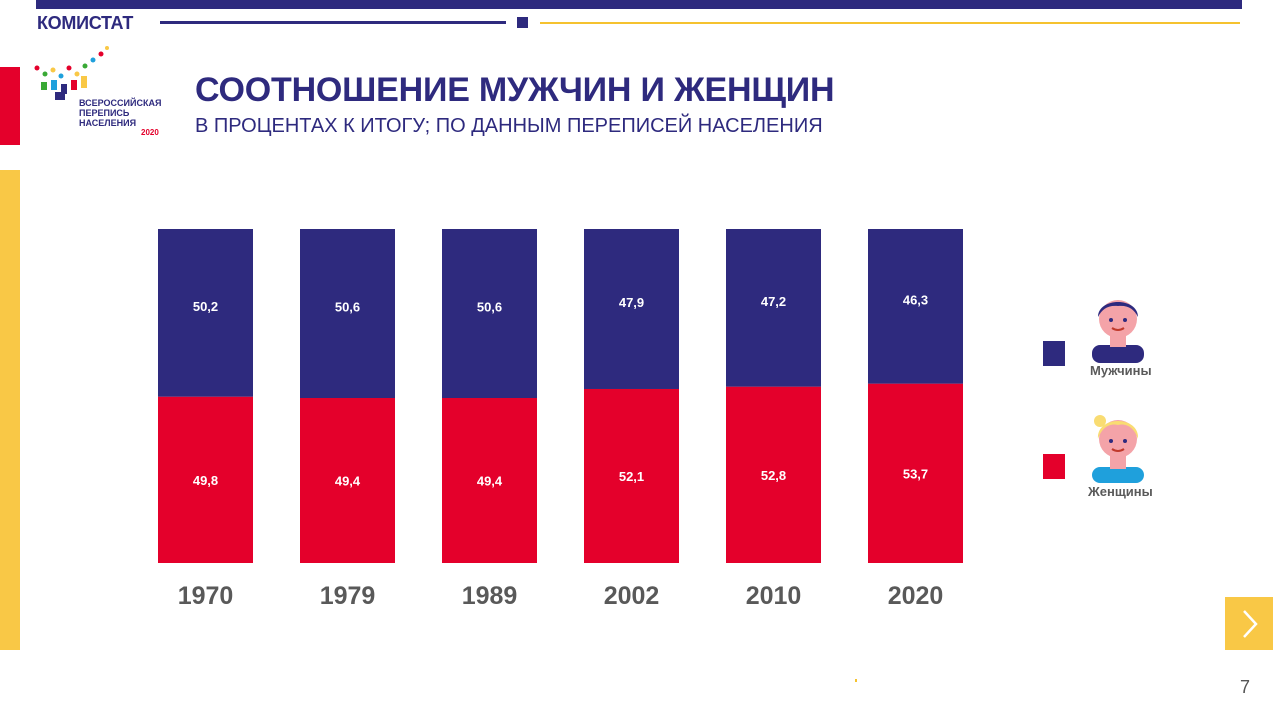  Describe the element at coordinates (347, 307) in the screenshot. I see `data-label-men-1979: 50,6` at that location.